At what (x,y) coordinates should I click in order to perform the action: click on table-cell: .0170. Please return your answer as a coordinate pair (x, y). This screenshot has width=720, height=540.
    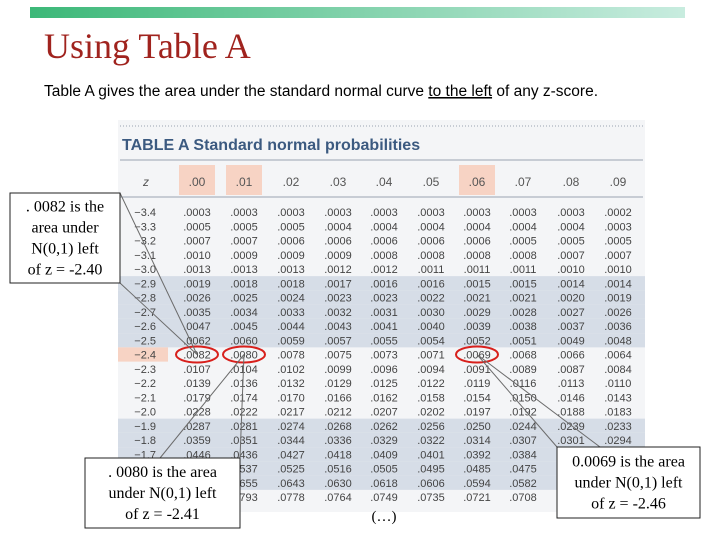
    Looking at the image, I should click on (291, 398).